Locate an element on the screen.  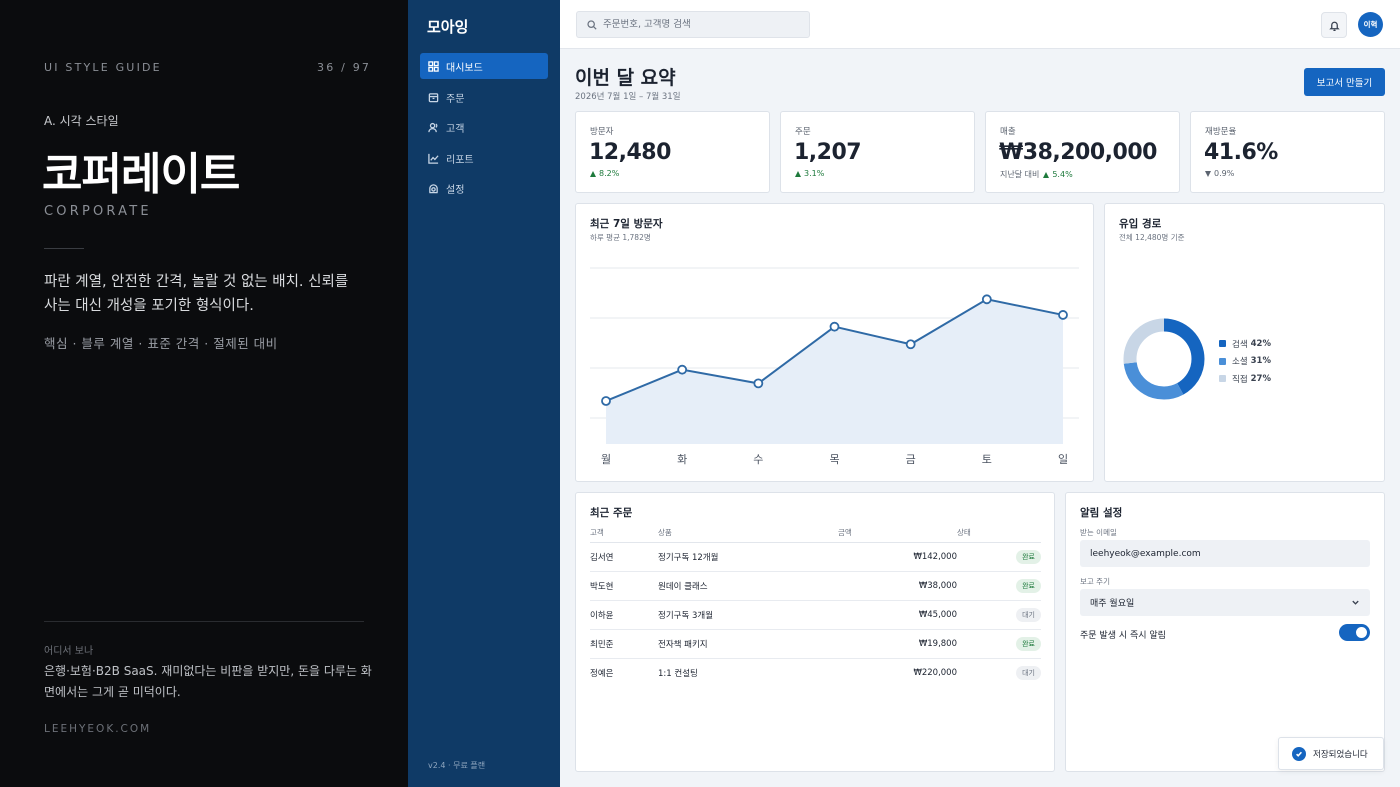
sidebar-item-label: 대시보드 is located at coordinates (464, 68).